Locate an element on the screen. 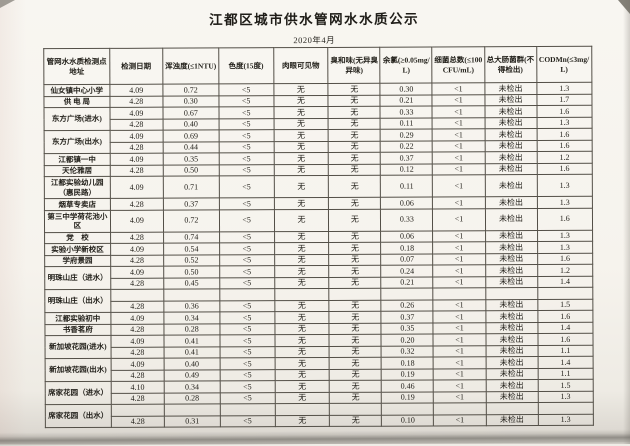  table-cell: 0.46 is located at coordinates (407, 385).